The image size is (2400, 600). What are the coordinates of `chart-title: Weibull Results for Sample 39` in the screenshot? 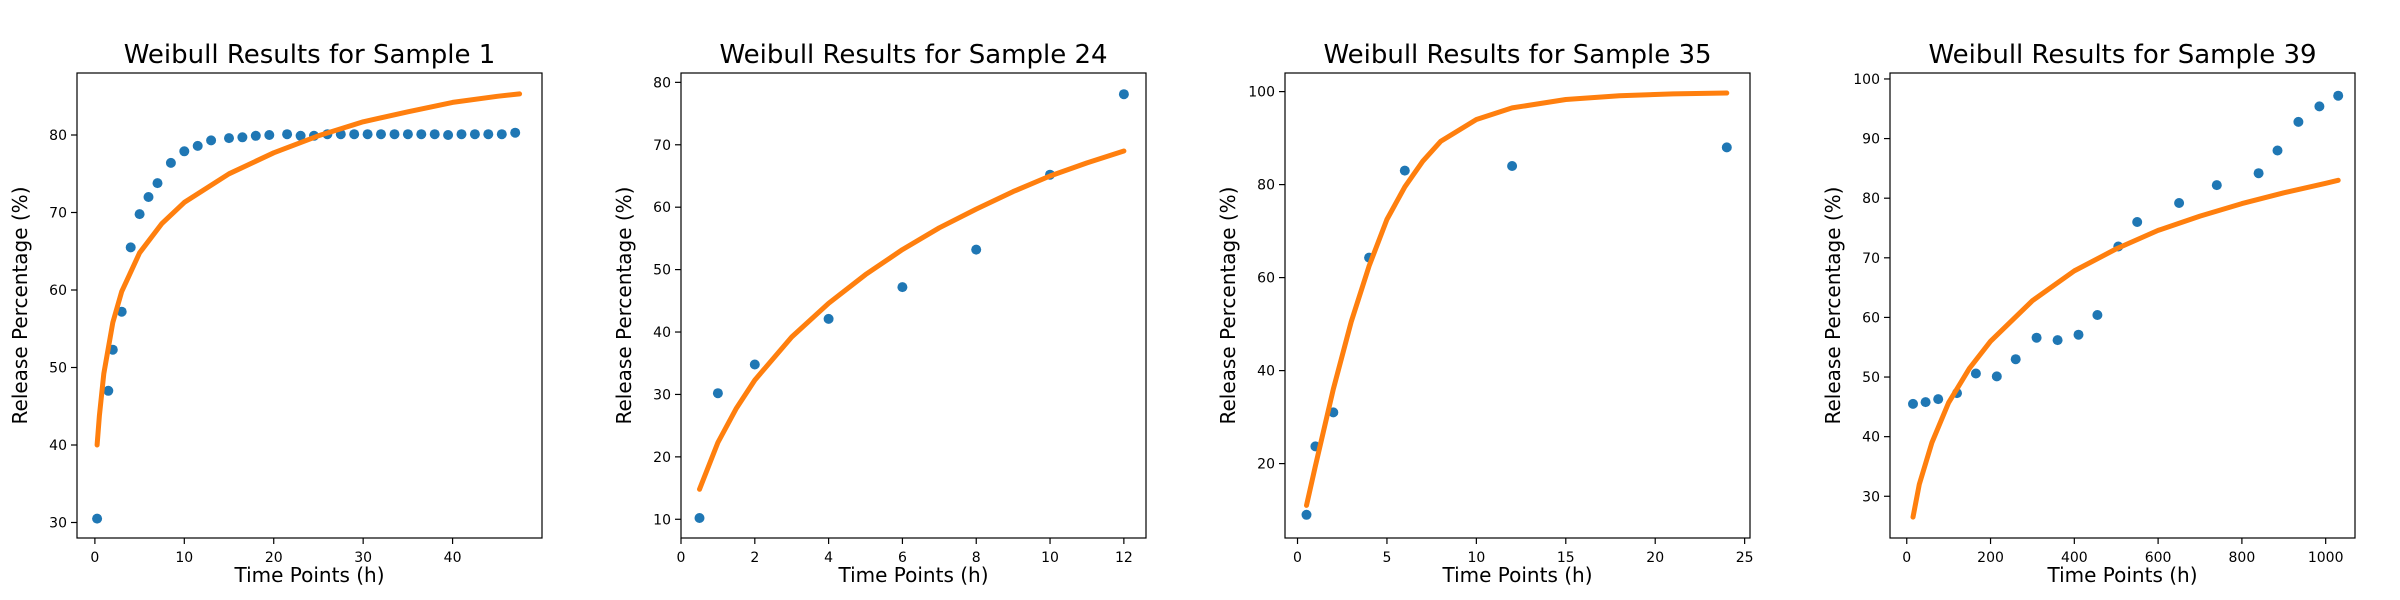 It's located at (2122, 55).